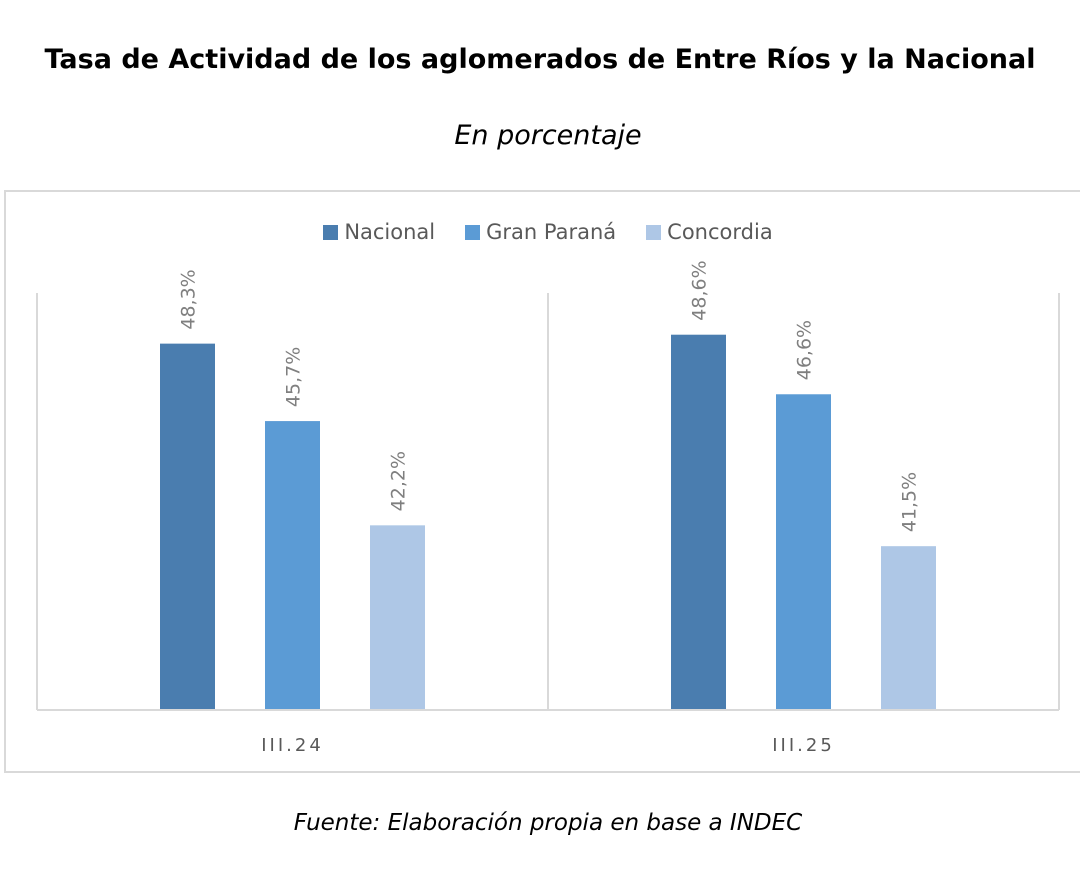  Describe the element at coordinates (551, 232) in the screenshot. I see `legend-label-gran-parana: Gran Paraná` at that location.